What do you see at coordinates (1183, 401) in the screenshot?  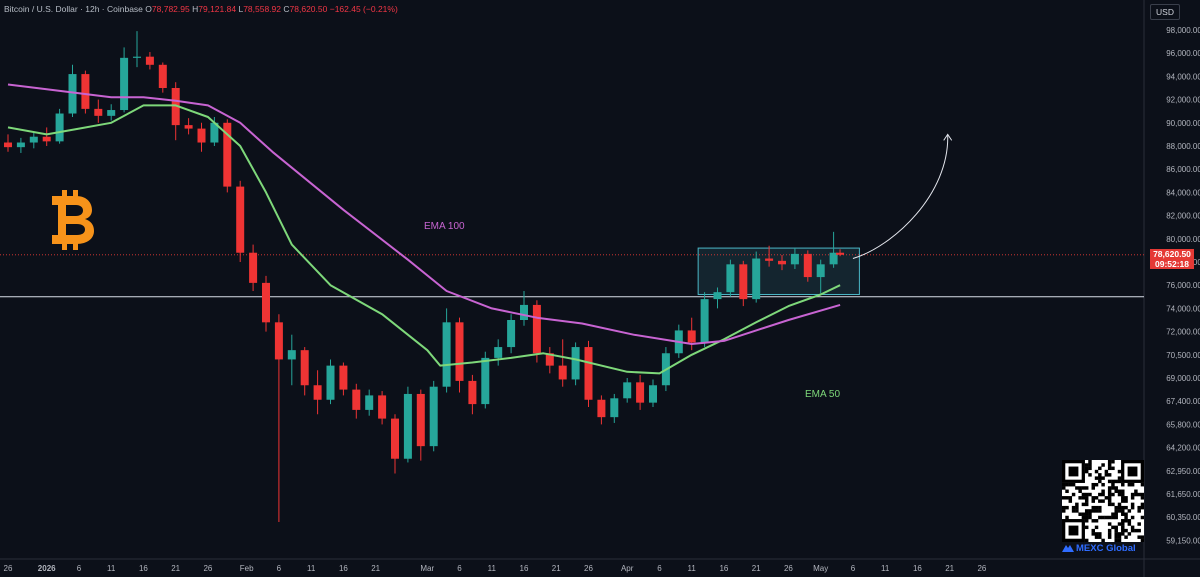 I see `price-tick-label: 67,400.00` at bounding box center [1183, 401].